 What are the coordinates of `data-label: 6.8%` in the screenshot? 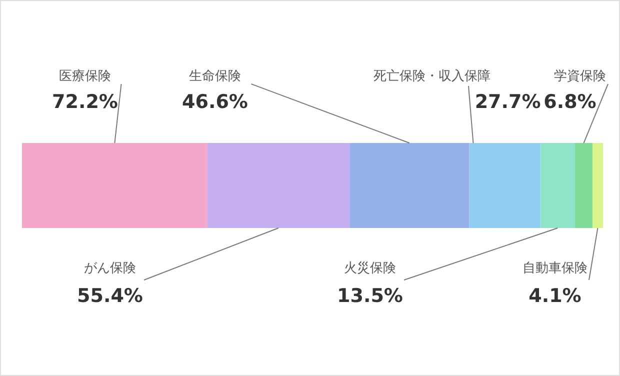 It's located at (570, 102).